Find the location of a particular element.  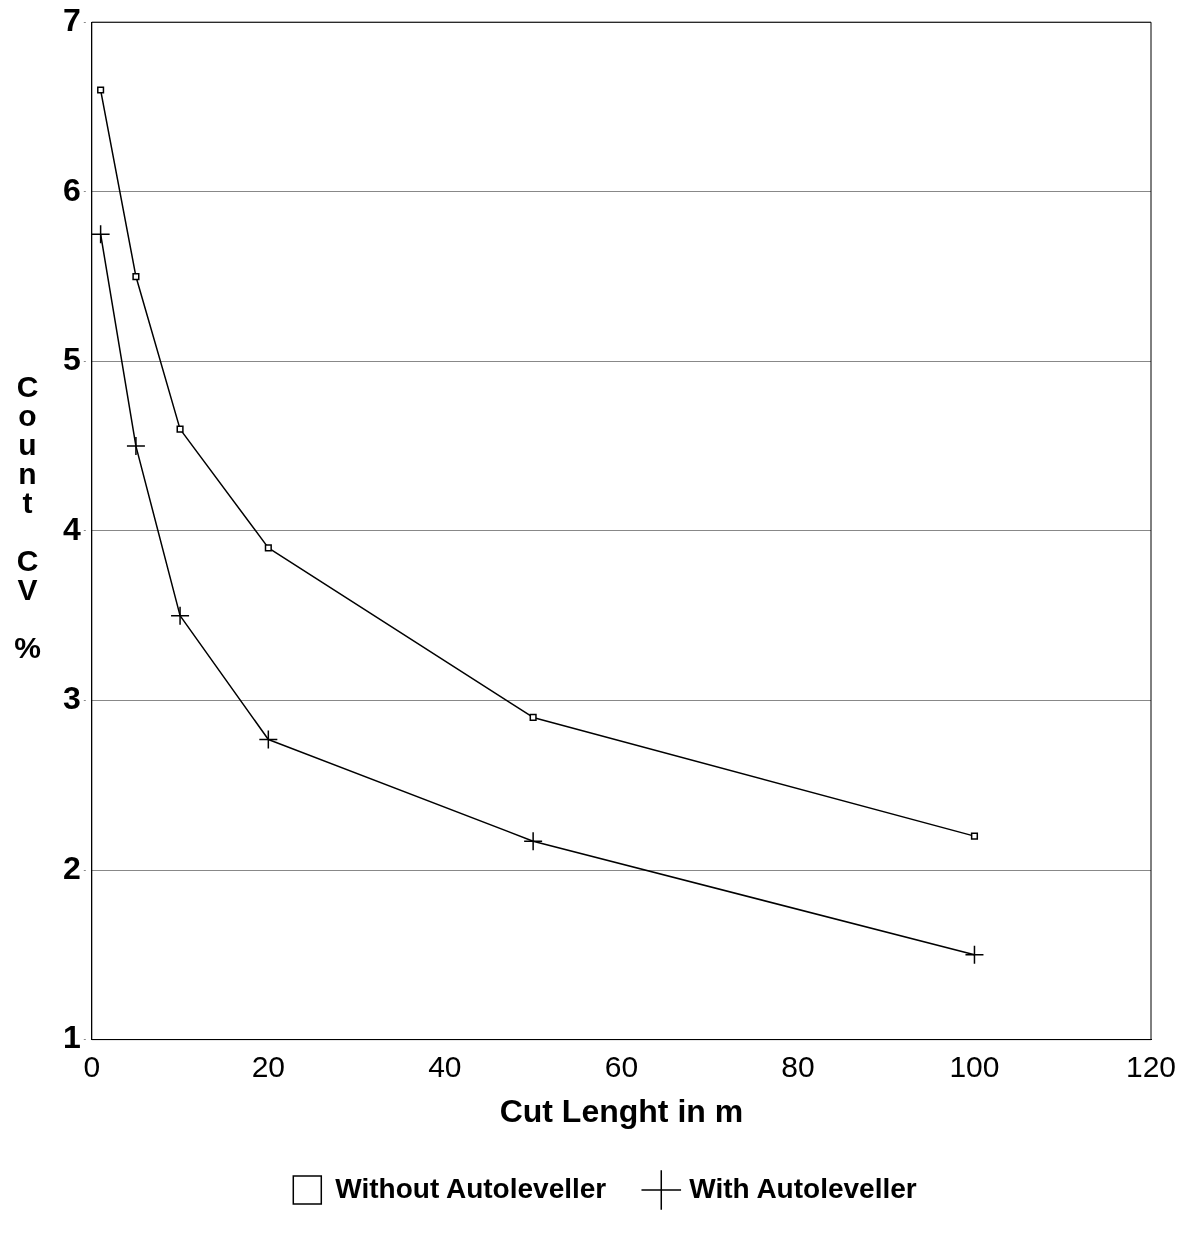

x-tick-label: 20 is located at coordinates (268, 1066).